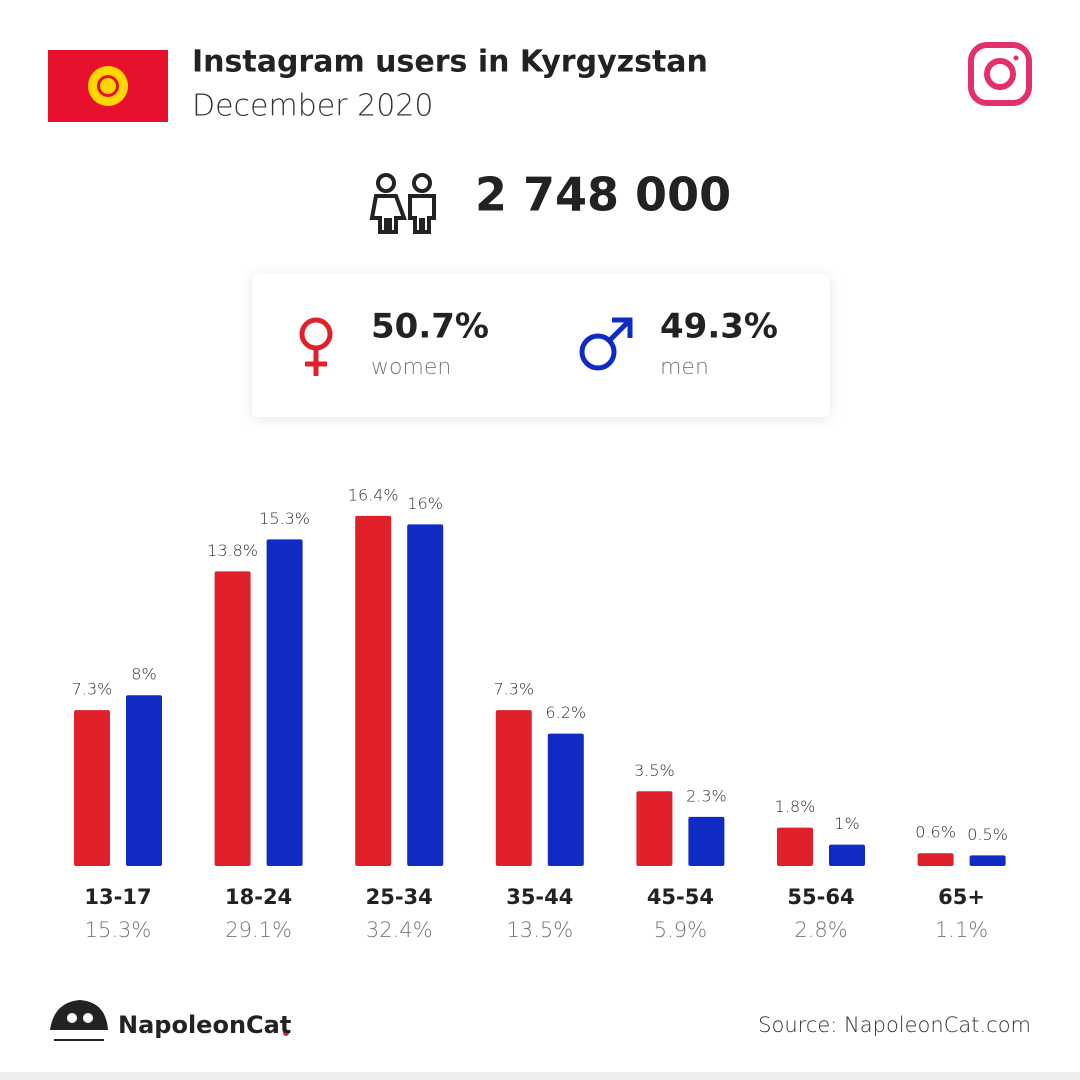  What do you see at coordinates (706, 795) in the screenshot?
I see `value-label: 2.3%` at bounding box center [706, 795].